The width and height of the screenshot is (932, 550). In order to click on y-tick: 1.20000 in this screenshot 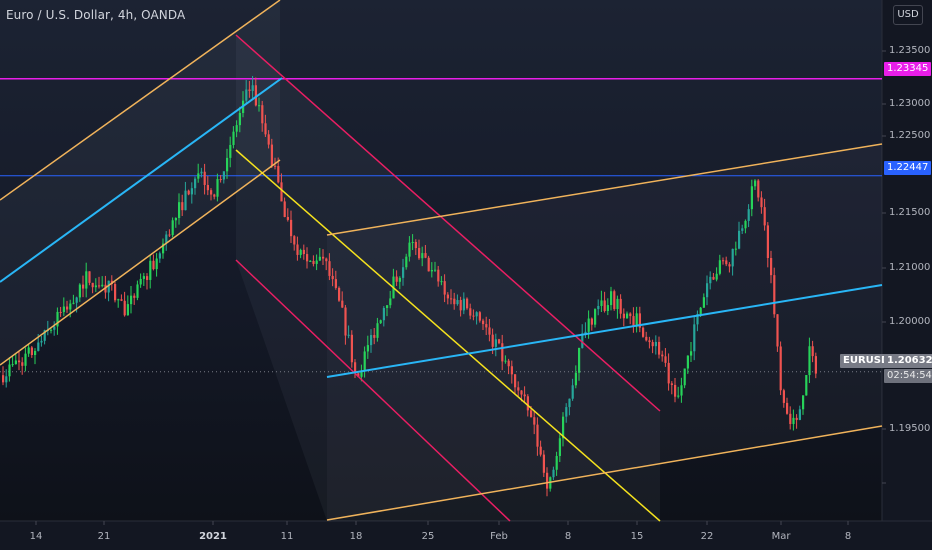, I will do `click(910, 321)`.